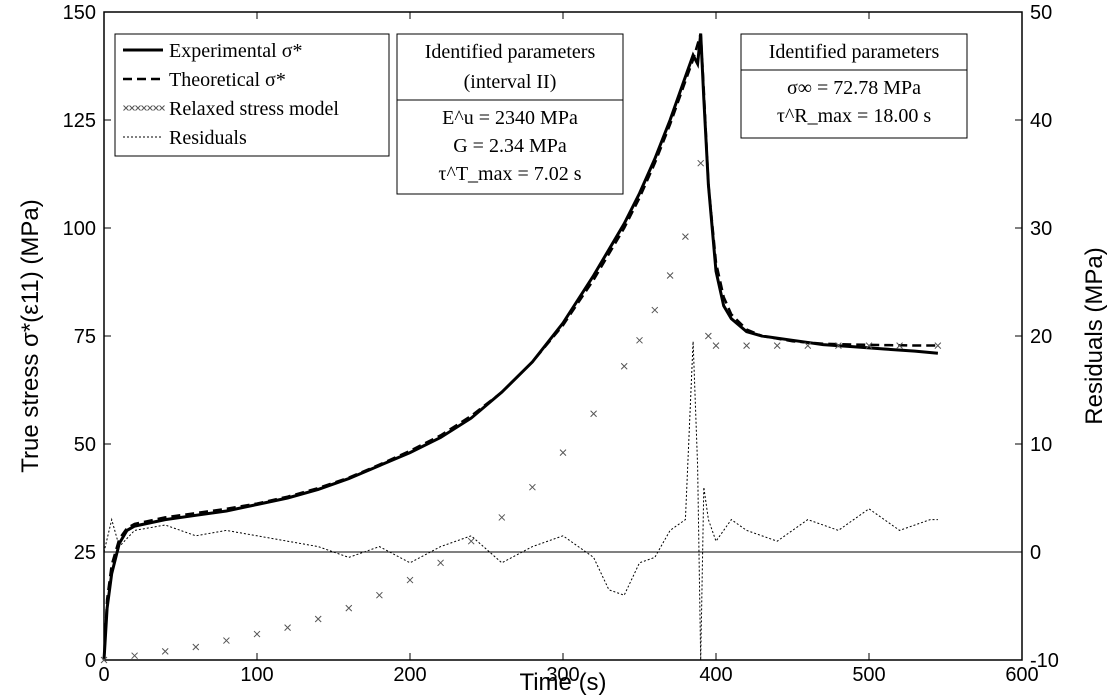  What do you see at coordinates (1021, 675) in the screenshot?
I see `x-tick-label: 600` at bounding box center [1021, 675].